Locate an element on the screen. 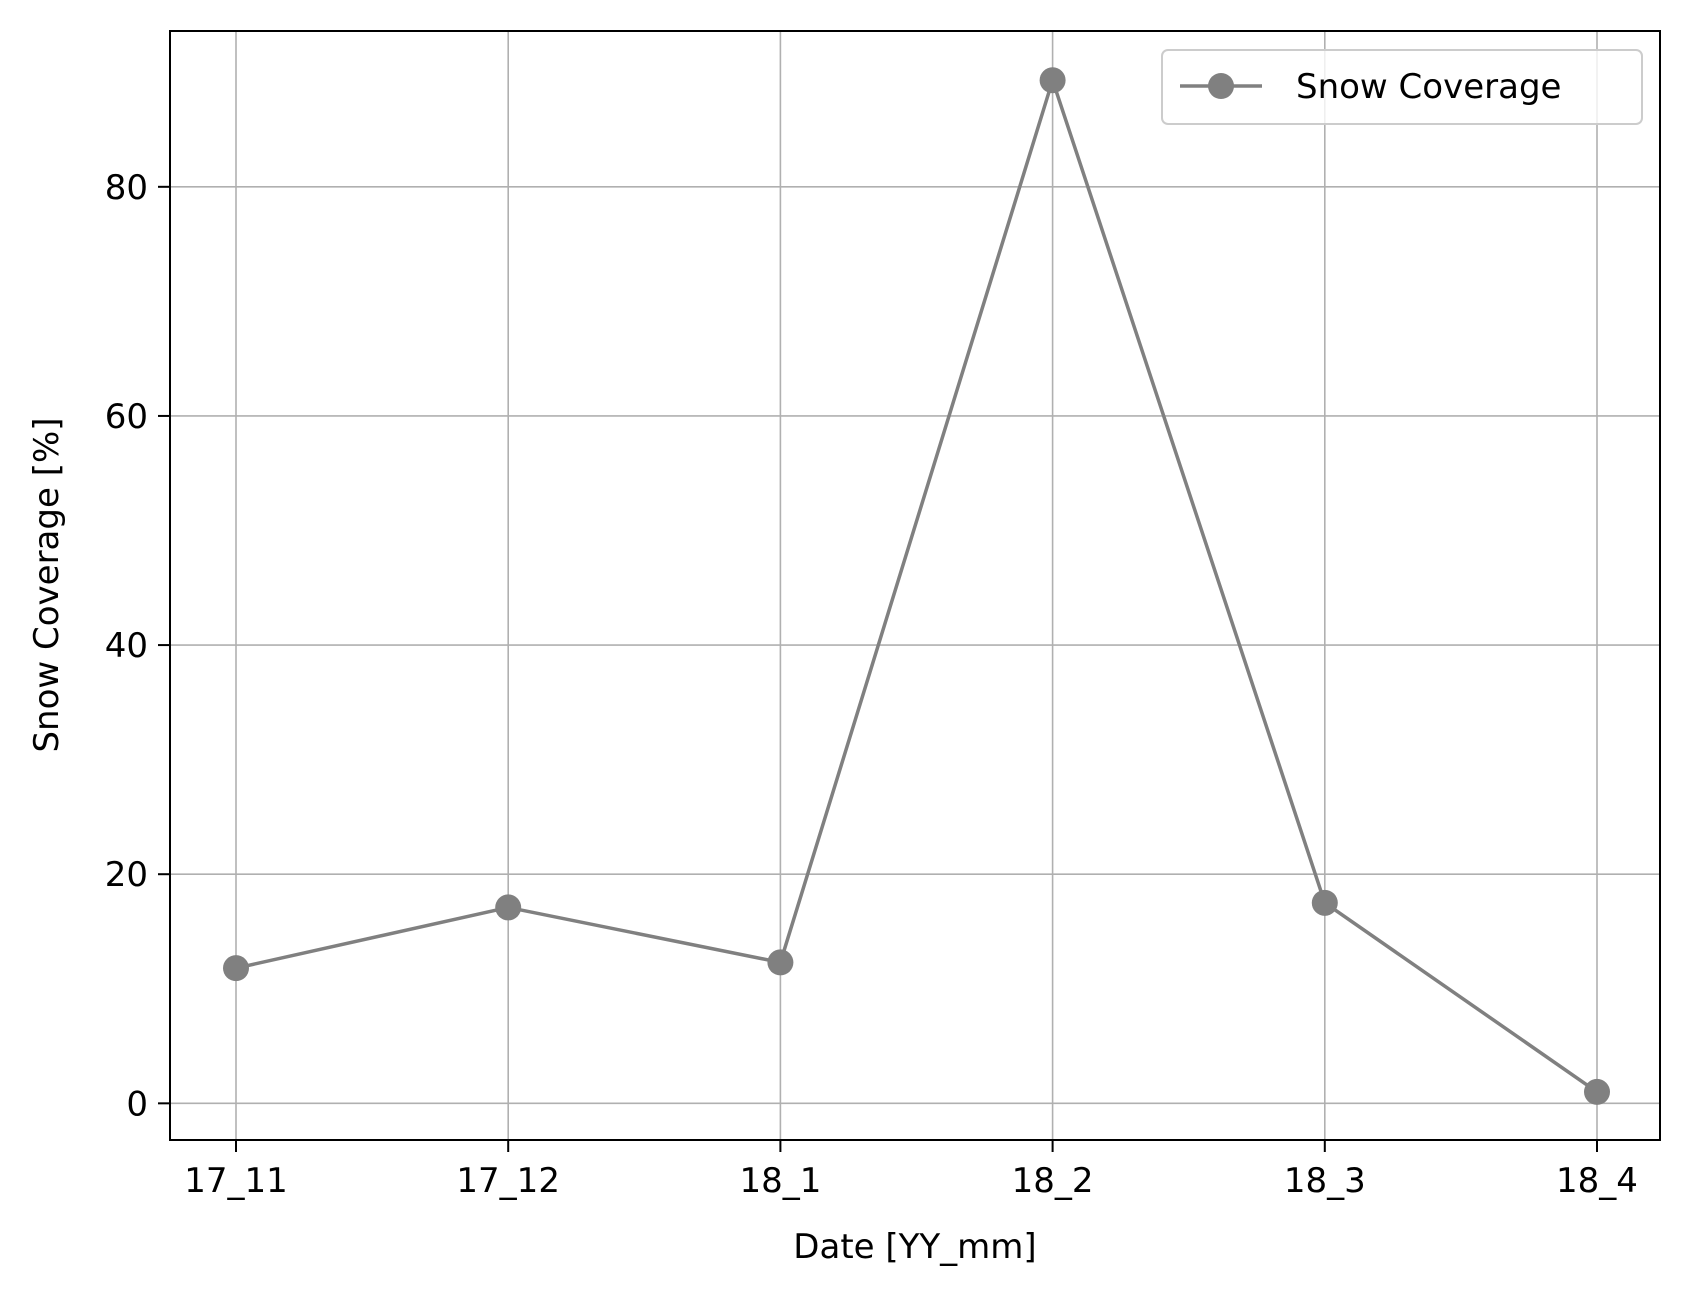  y-tick-label: 0 is located at coordinates (137, 1104).